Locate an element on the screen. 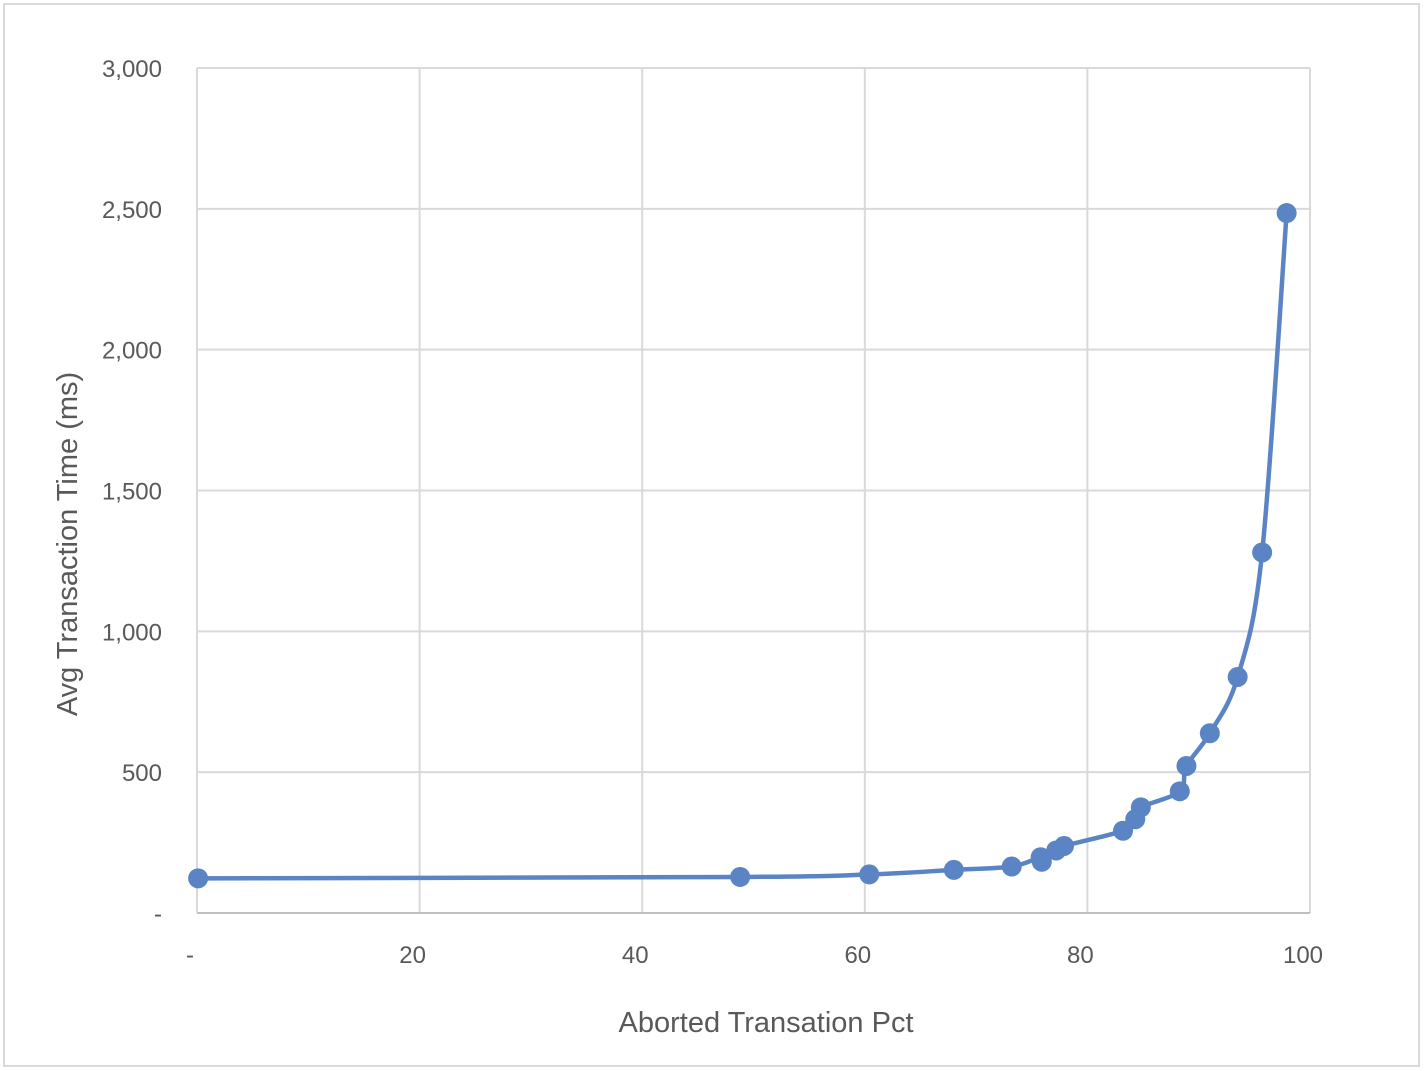 The image size is (1425, 1071). x-tick-label: 100 is located at coordinates (1303, 955).